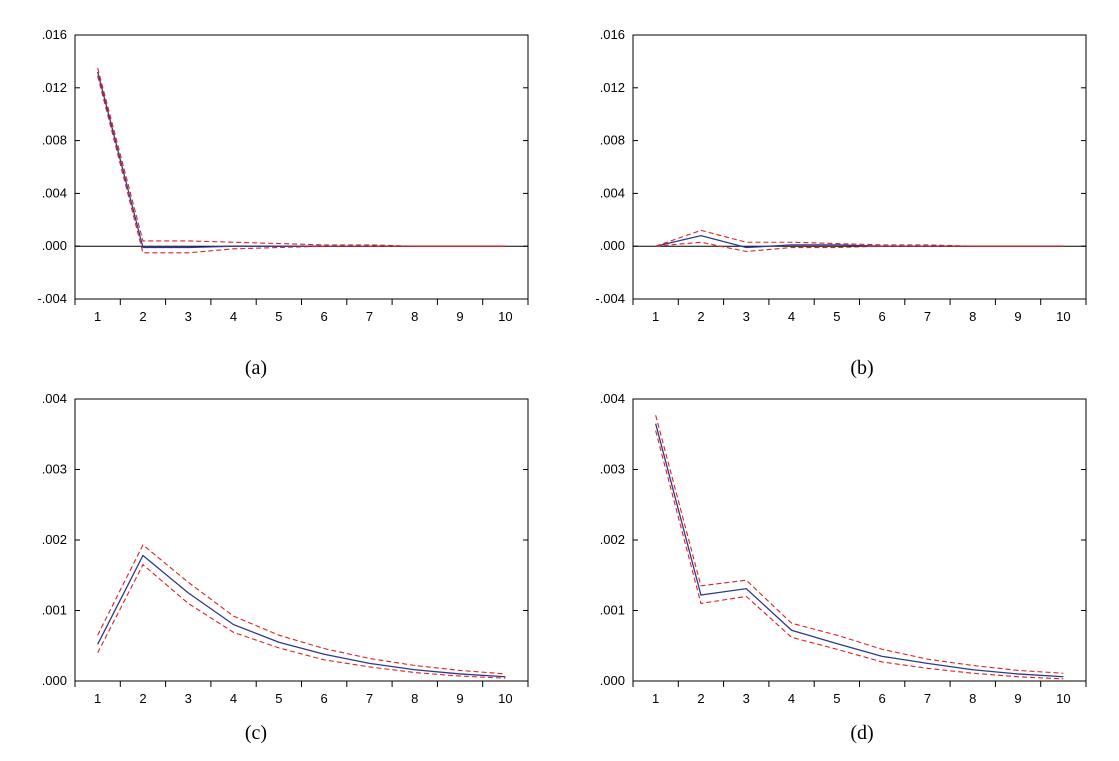 This screenshot has height=761, width=1119. Describe the element at coordinates (861, 368) in the screenshot. I see `panel-caption: (b)` at that location.